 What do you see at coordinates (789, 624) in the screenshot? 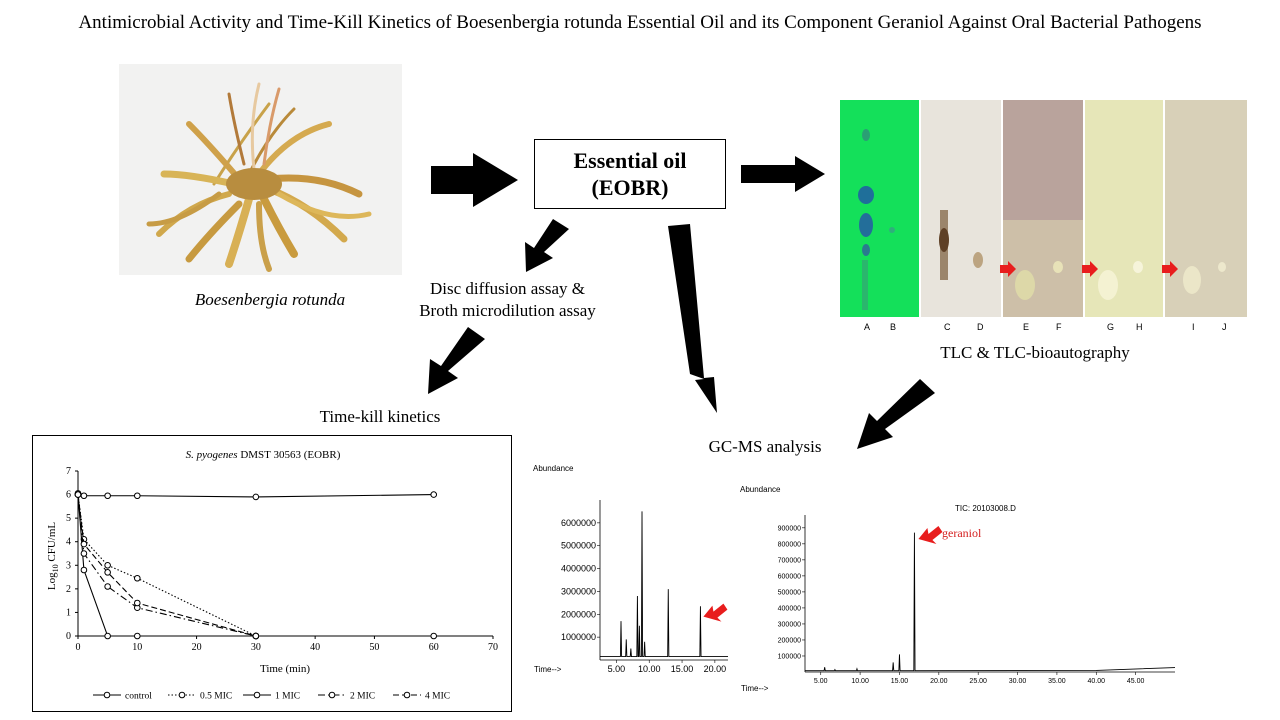
I see `gc2-y-tick-label: 300000` at bounding box center [789, 624].